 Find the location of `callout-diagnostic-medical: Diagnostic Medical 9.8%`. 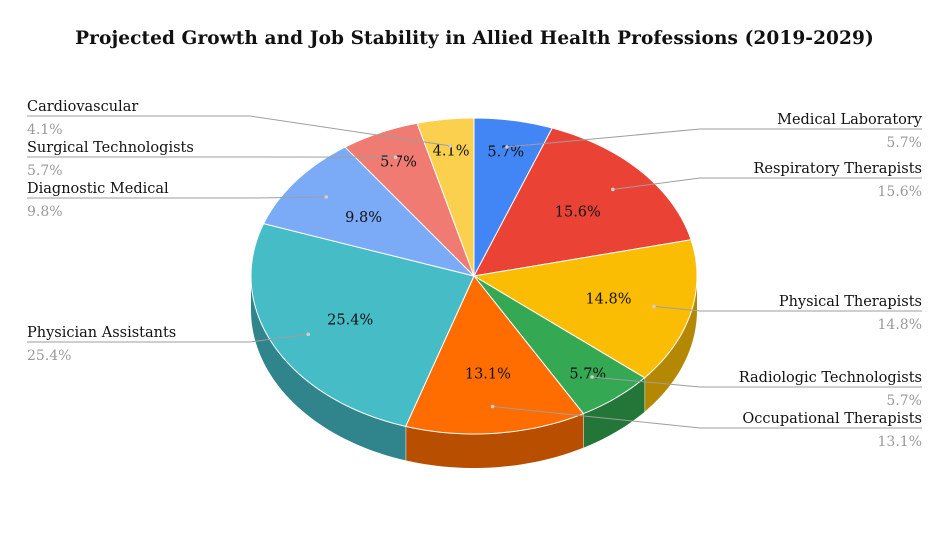

callout-diagnostic-medical: Diagnostic Medical 9.8% is located at coordinates (178, 200).